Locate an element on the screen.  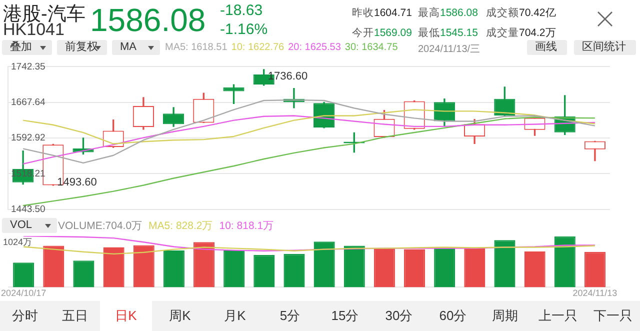
text: 周期 is located at coordinates (505, 316).